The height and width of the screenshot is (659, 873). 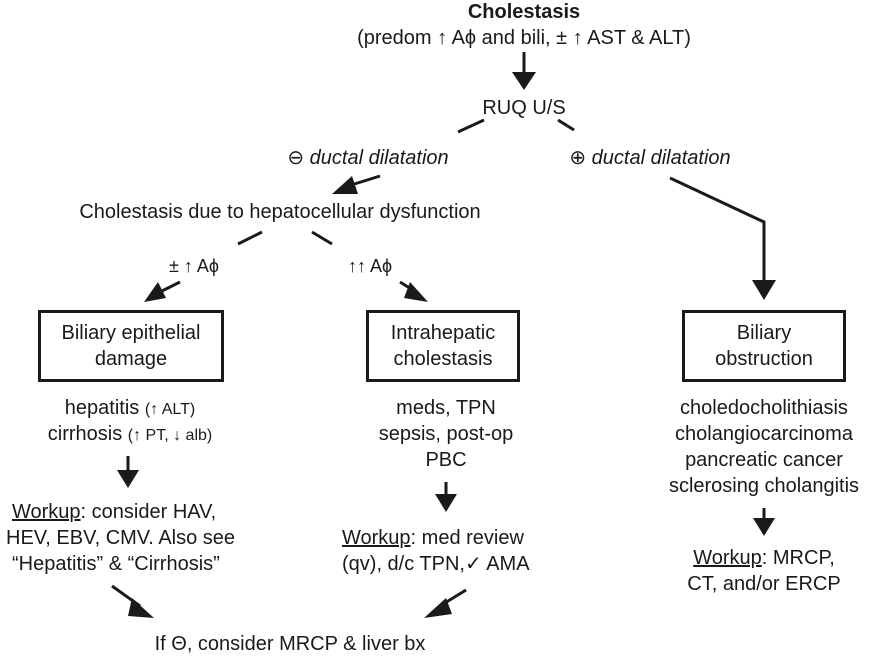 I want to click on left-workup-text-1: : consider HAV,, so click(x=148, y=512).